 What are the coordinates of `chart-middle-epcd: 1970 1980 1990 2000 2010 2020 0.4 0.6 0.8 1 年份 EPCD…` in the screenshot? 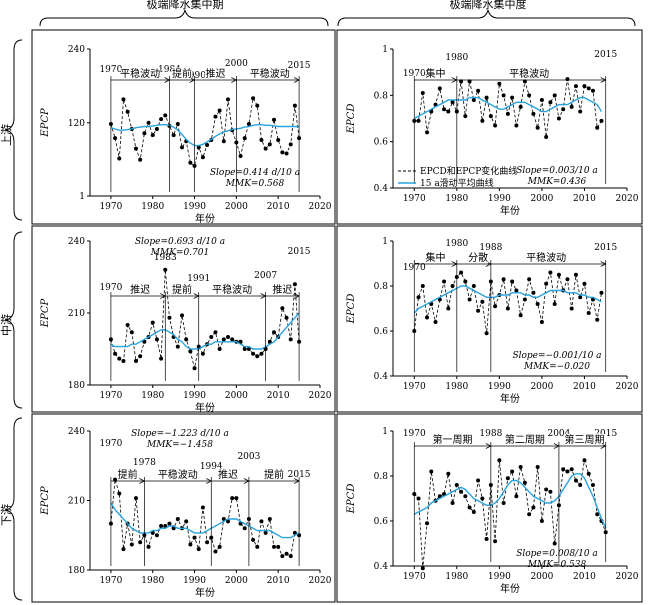 It's located at (492, 321).